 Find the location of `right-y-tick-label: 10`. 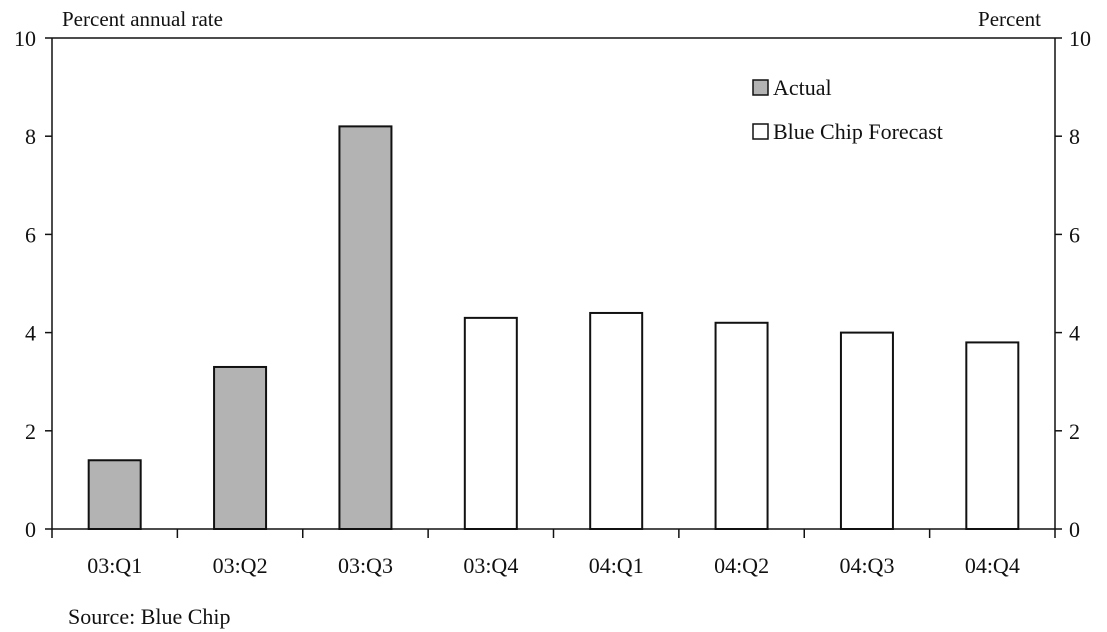

right-y-tick-label: 10 is located at coordinates (1080, 38).